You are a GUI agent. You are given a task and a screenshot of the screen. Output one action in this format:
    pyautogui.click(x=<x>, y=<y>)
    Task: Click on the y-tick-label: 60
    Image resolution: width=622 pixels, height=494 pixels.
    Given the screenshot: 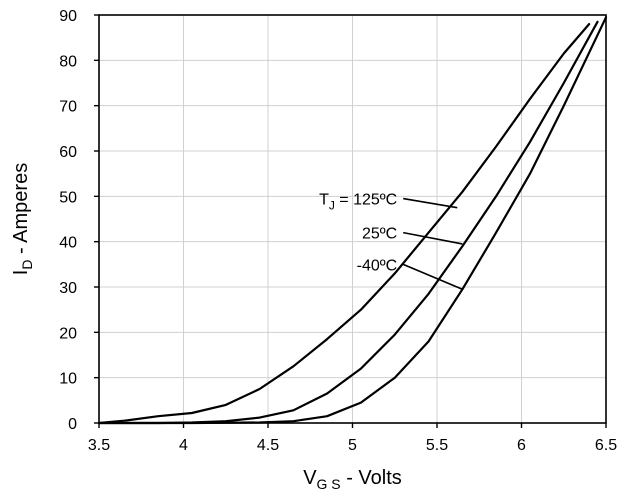 What is the action you would take?
    pyautogui.click(x=68, y=152)
    